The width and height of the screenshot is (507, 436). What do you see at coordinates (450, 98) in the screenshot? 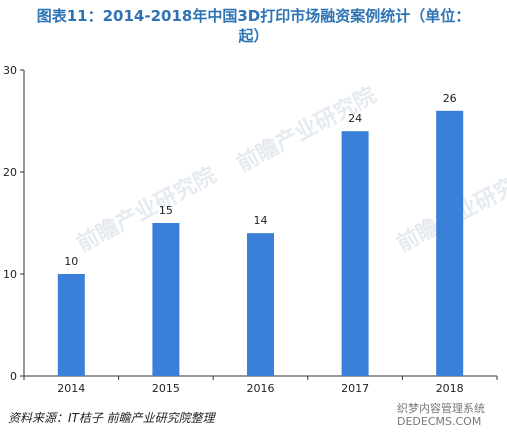
I see `data-label: 26` at bounding box center [450, 98].